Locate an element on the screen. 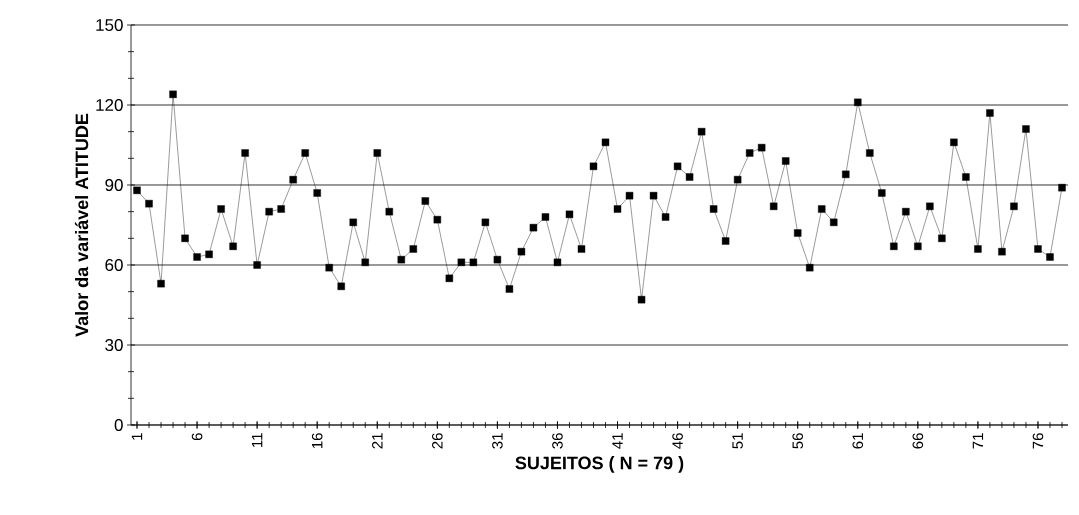 This screenshot has height=515, width=1079. y-tick-label: 0 is located at coordinates (118, 425).